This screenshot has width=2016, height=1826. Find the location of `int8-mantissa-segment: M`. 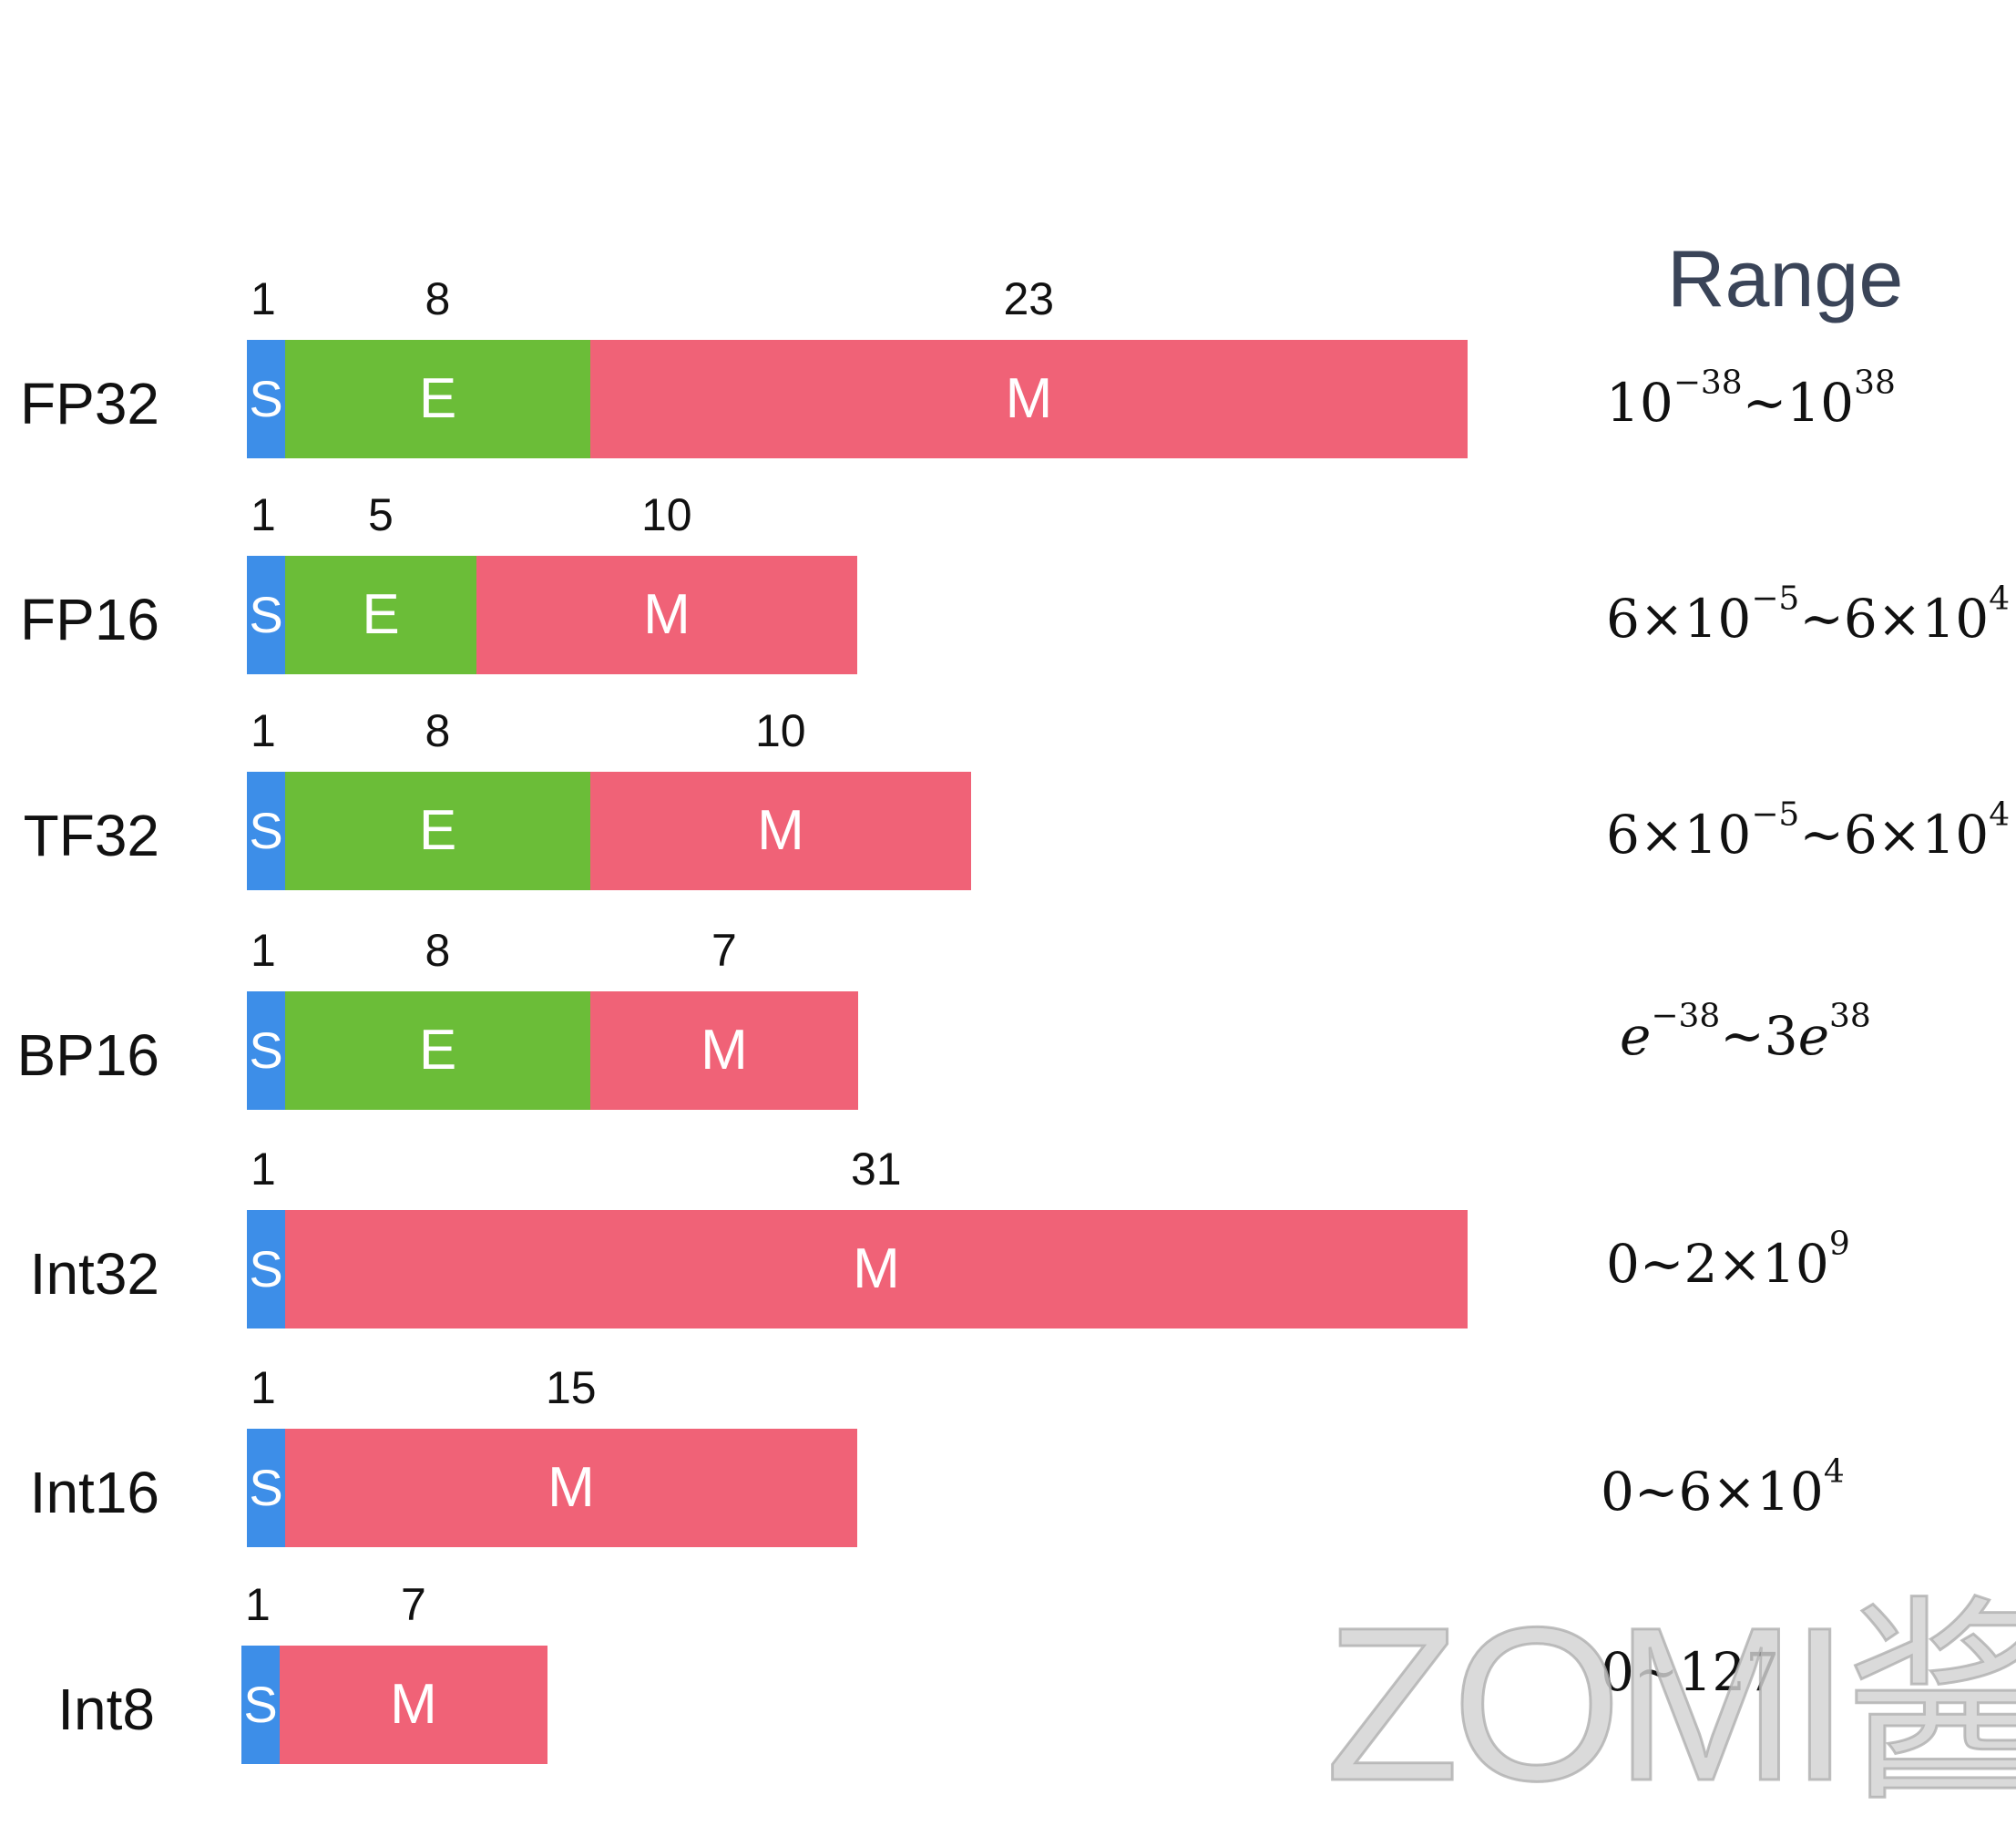

int8-mantissa-segment: M is located at coordinates (413, 1705).